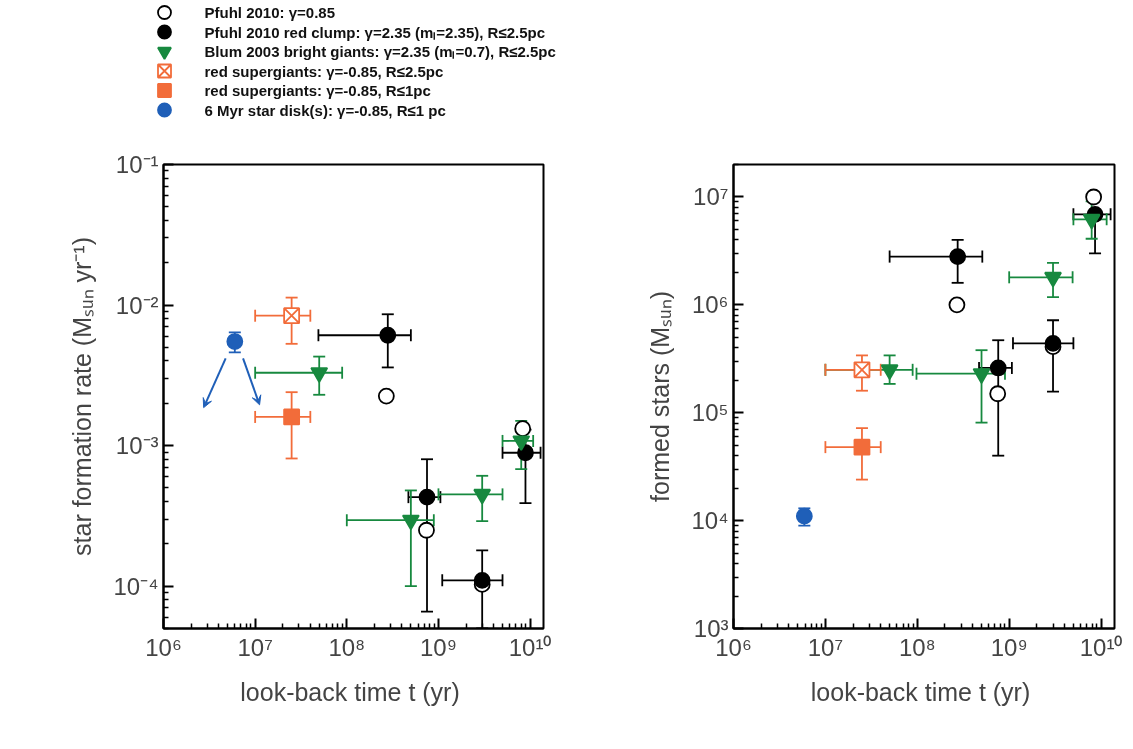 The height and width of the screenshot is (749, 1133). Describe the element at coordinates (82, 396) in the screenshot. I see `y-axis-title: star formation rate (Mₛᵤₙ yr⁻¹)` at that location.